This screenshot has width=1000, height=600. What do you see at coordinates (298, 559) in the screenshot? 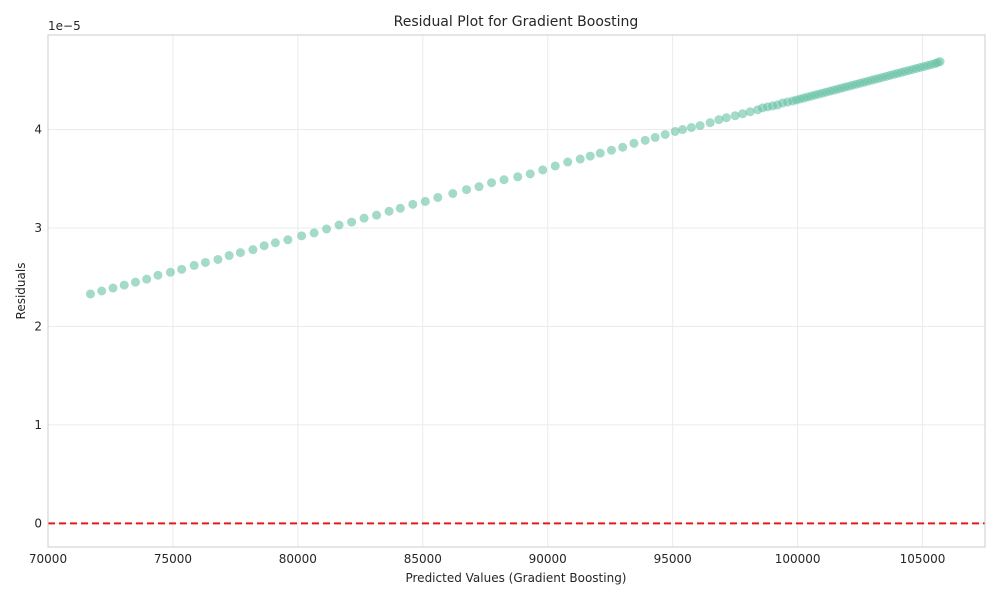
I see `x-tick-label: 80000` at bounding box center [298, 559].